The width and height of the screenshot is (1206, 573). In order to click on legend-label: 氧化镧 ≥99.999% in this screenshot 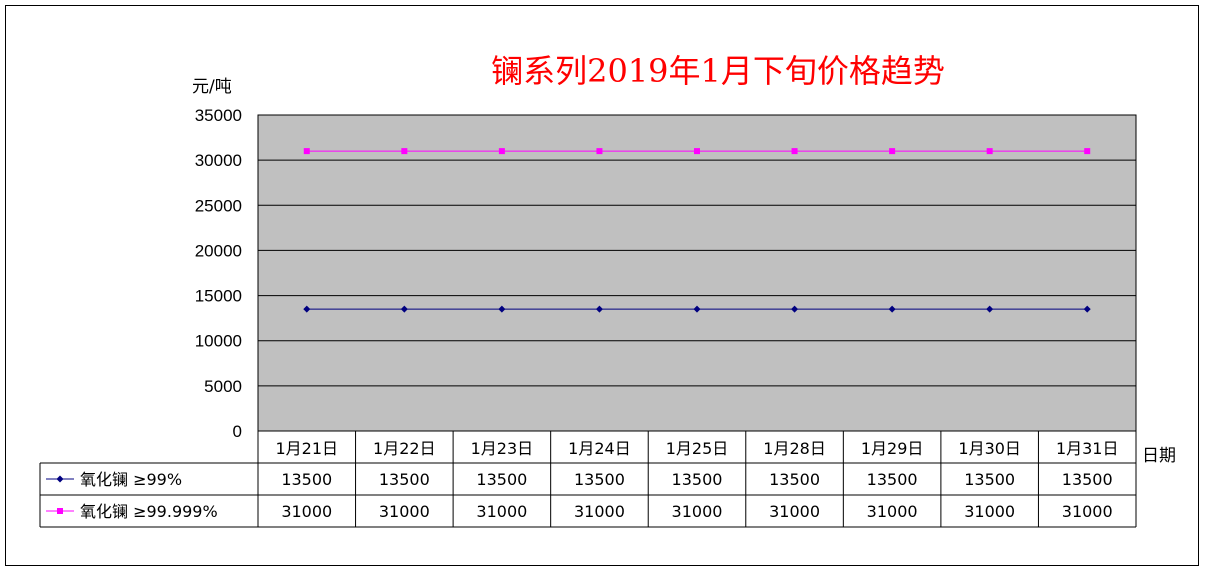, I will do `click(149, 511)`.